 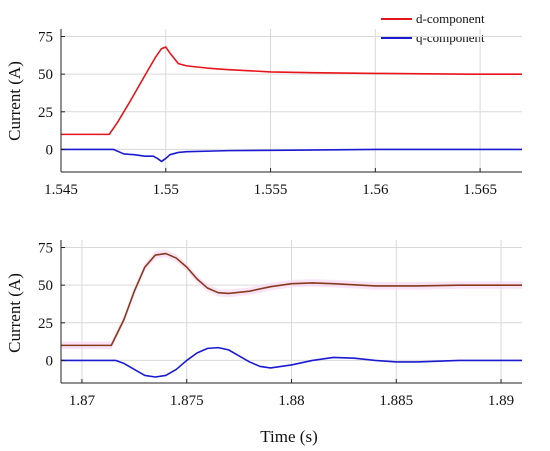 I want to click on top-series-q-component-line, so click(x=291, y=155).